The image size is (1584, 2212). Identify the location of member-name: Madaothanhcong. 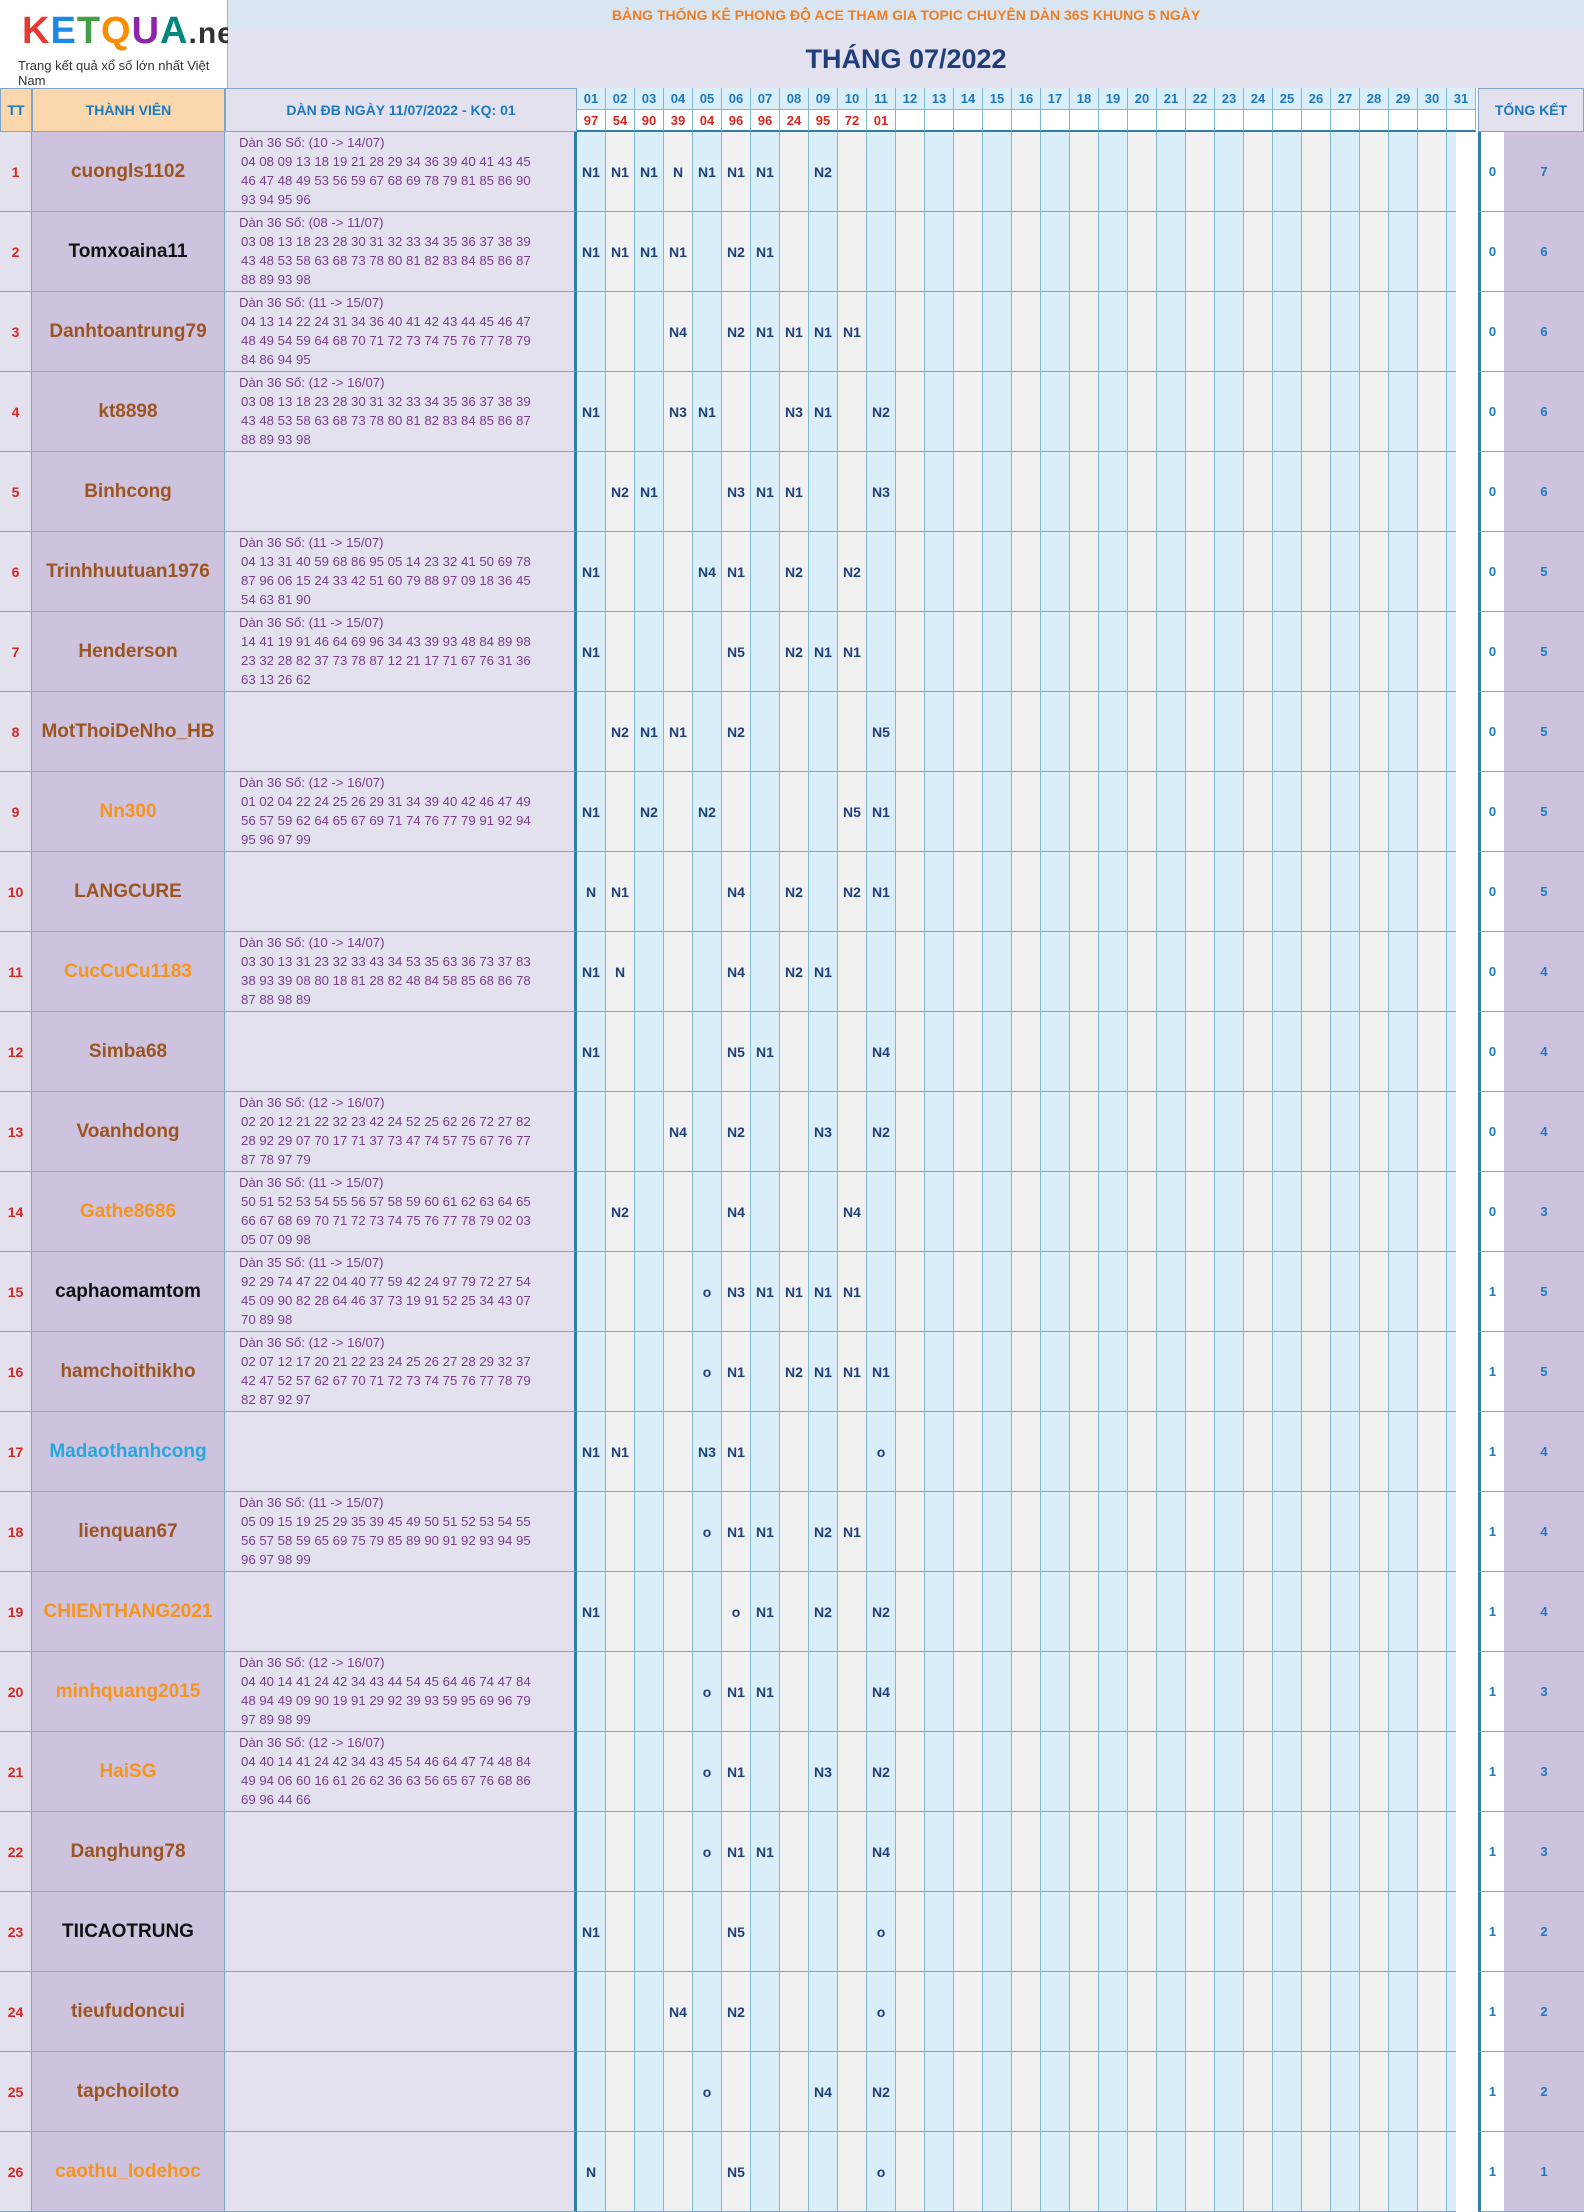
(128, 1452).